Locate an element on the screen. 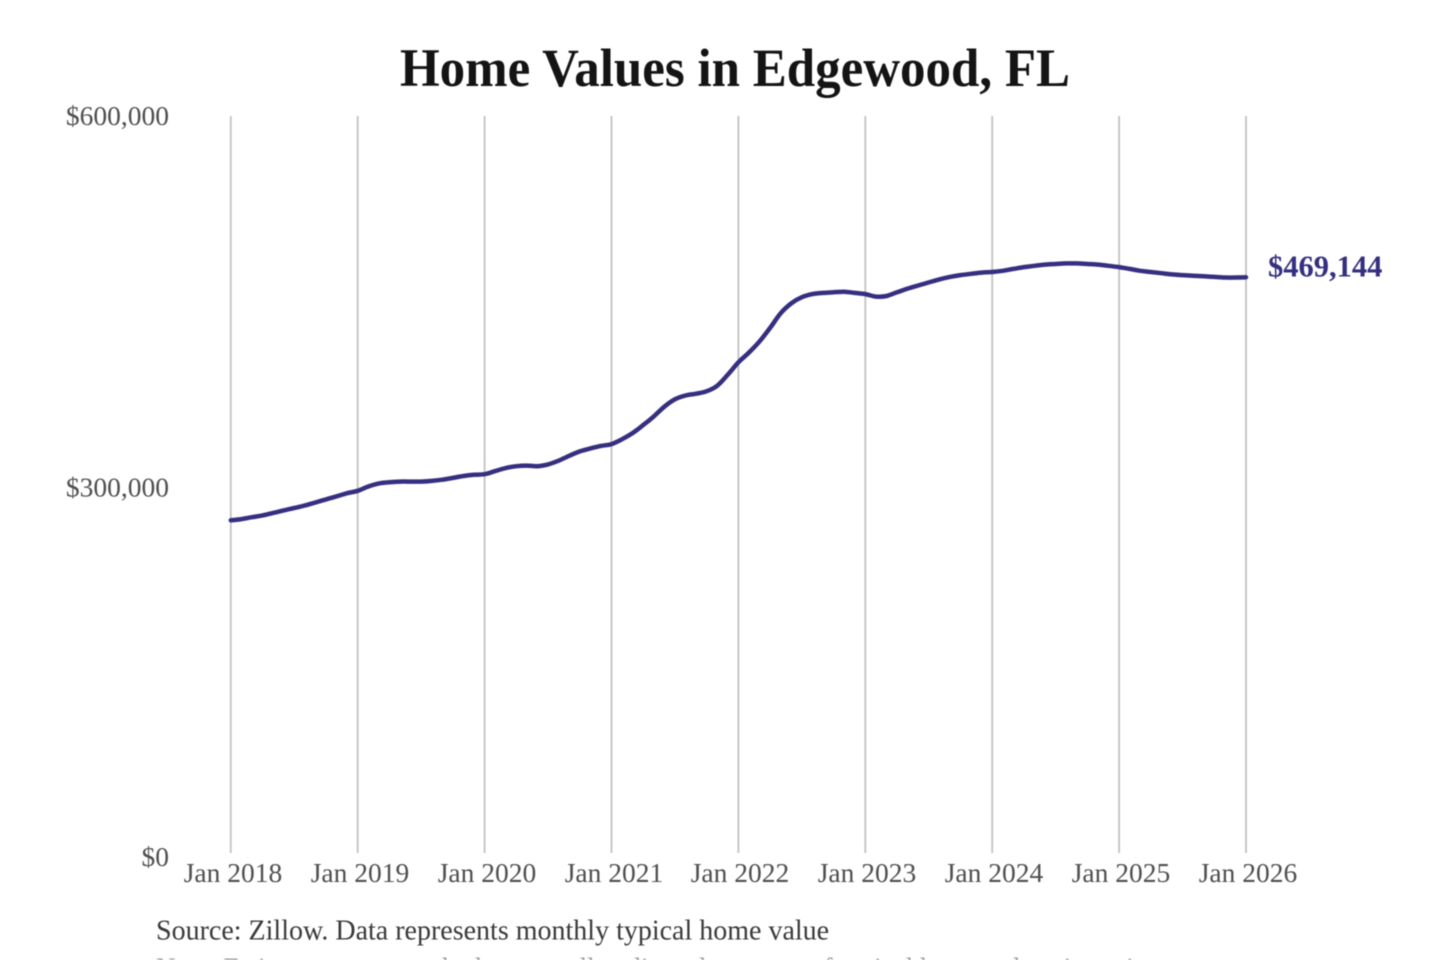 This screenshot has width=1440, height=960. svg-text: Jan 2018 is located at coordinates (233, 872).